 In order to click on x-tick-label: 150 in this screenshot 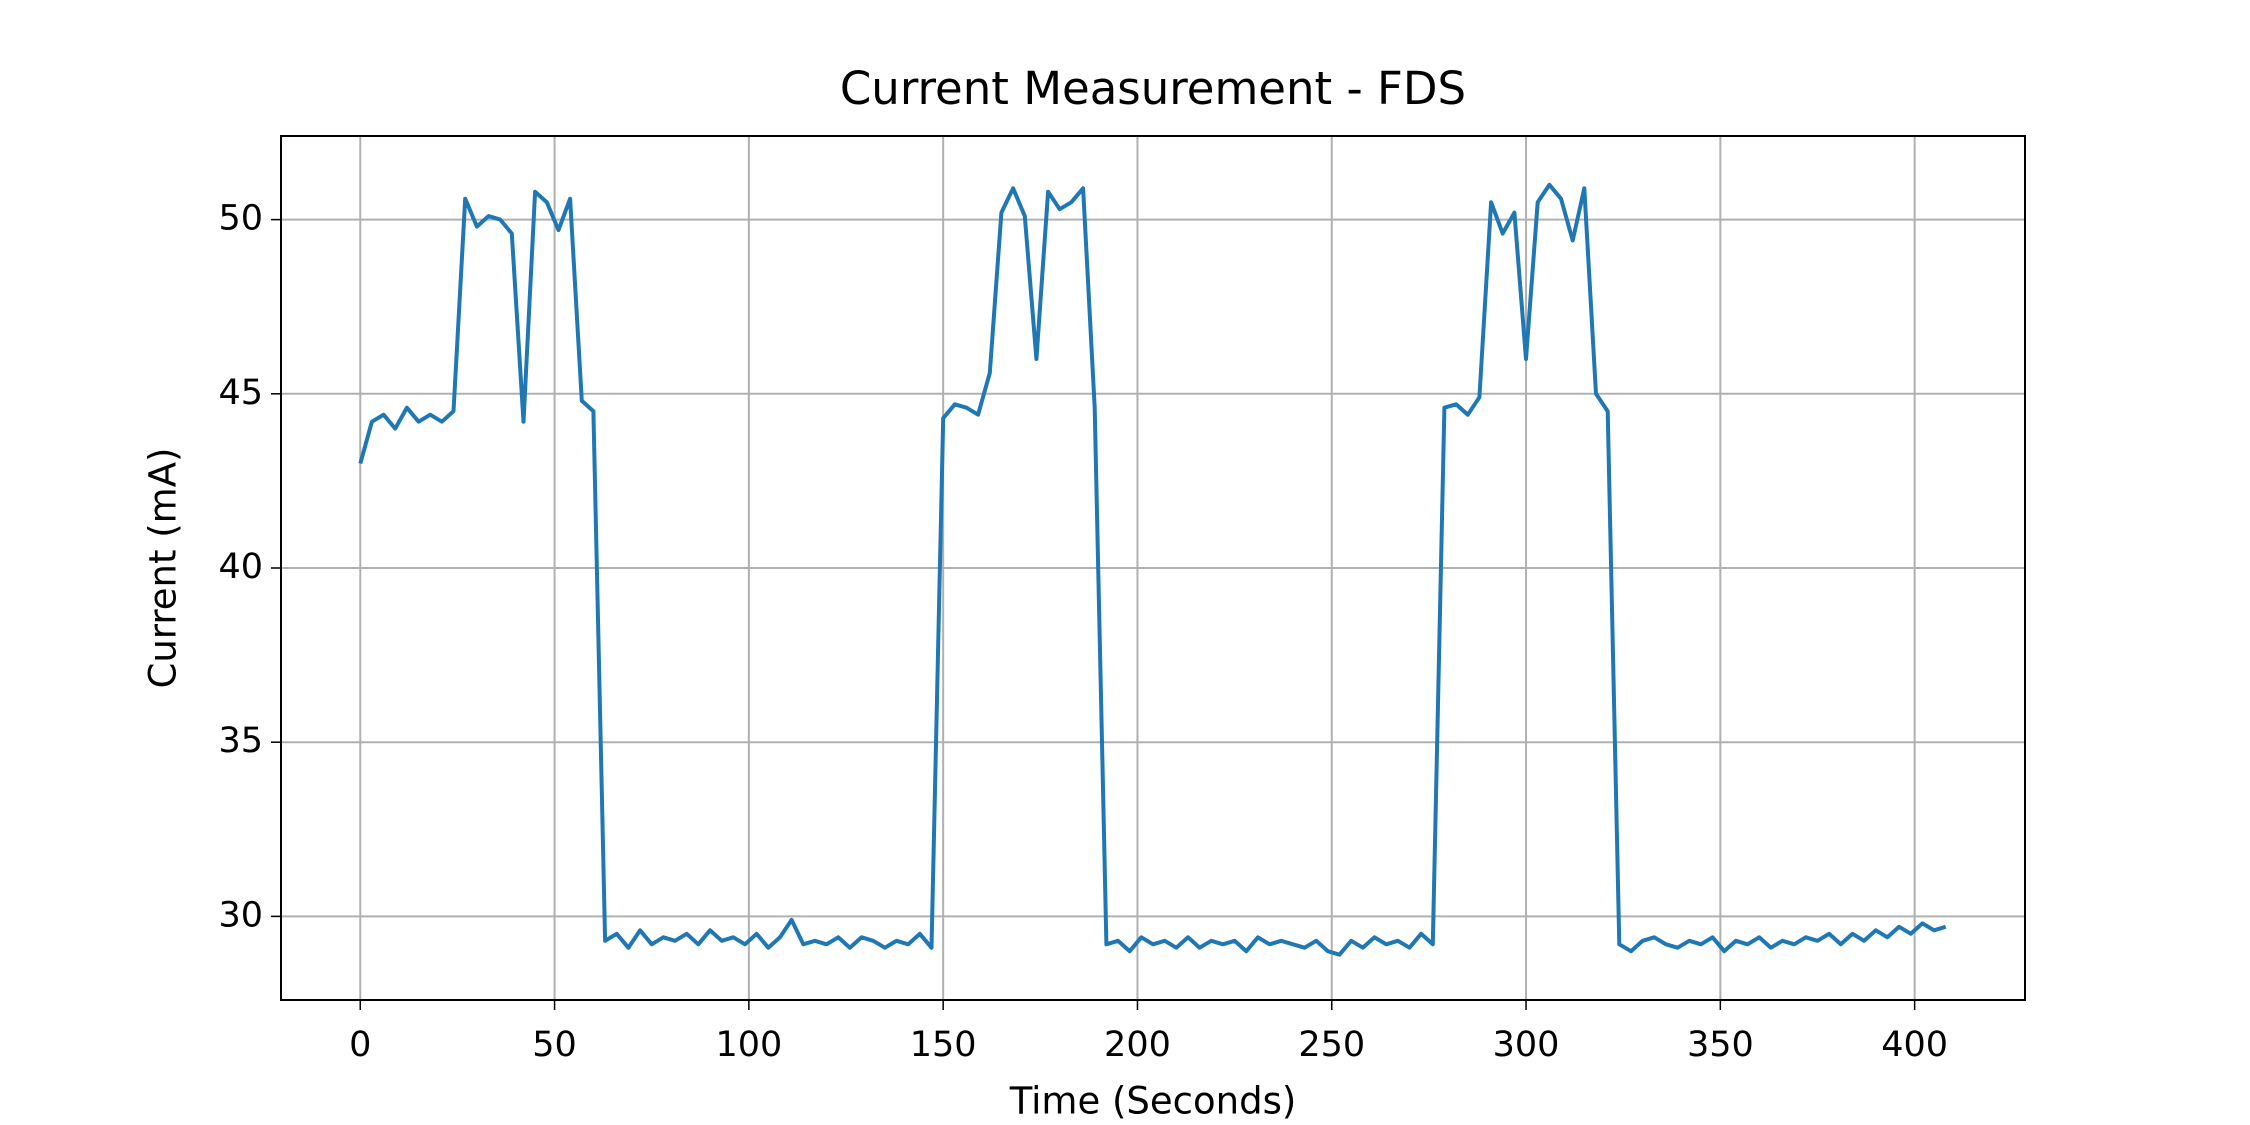, I will do `click(943, 1045)`.